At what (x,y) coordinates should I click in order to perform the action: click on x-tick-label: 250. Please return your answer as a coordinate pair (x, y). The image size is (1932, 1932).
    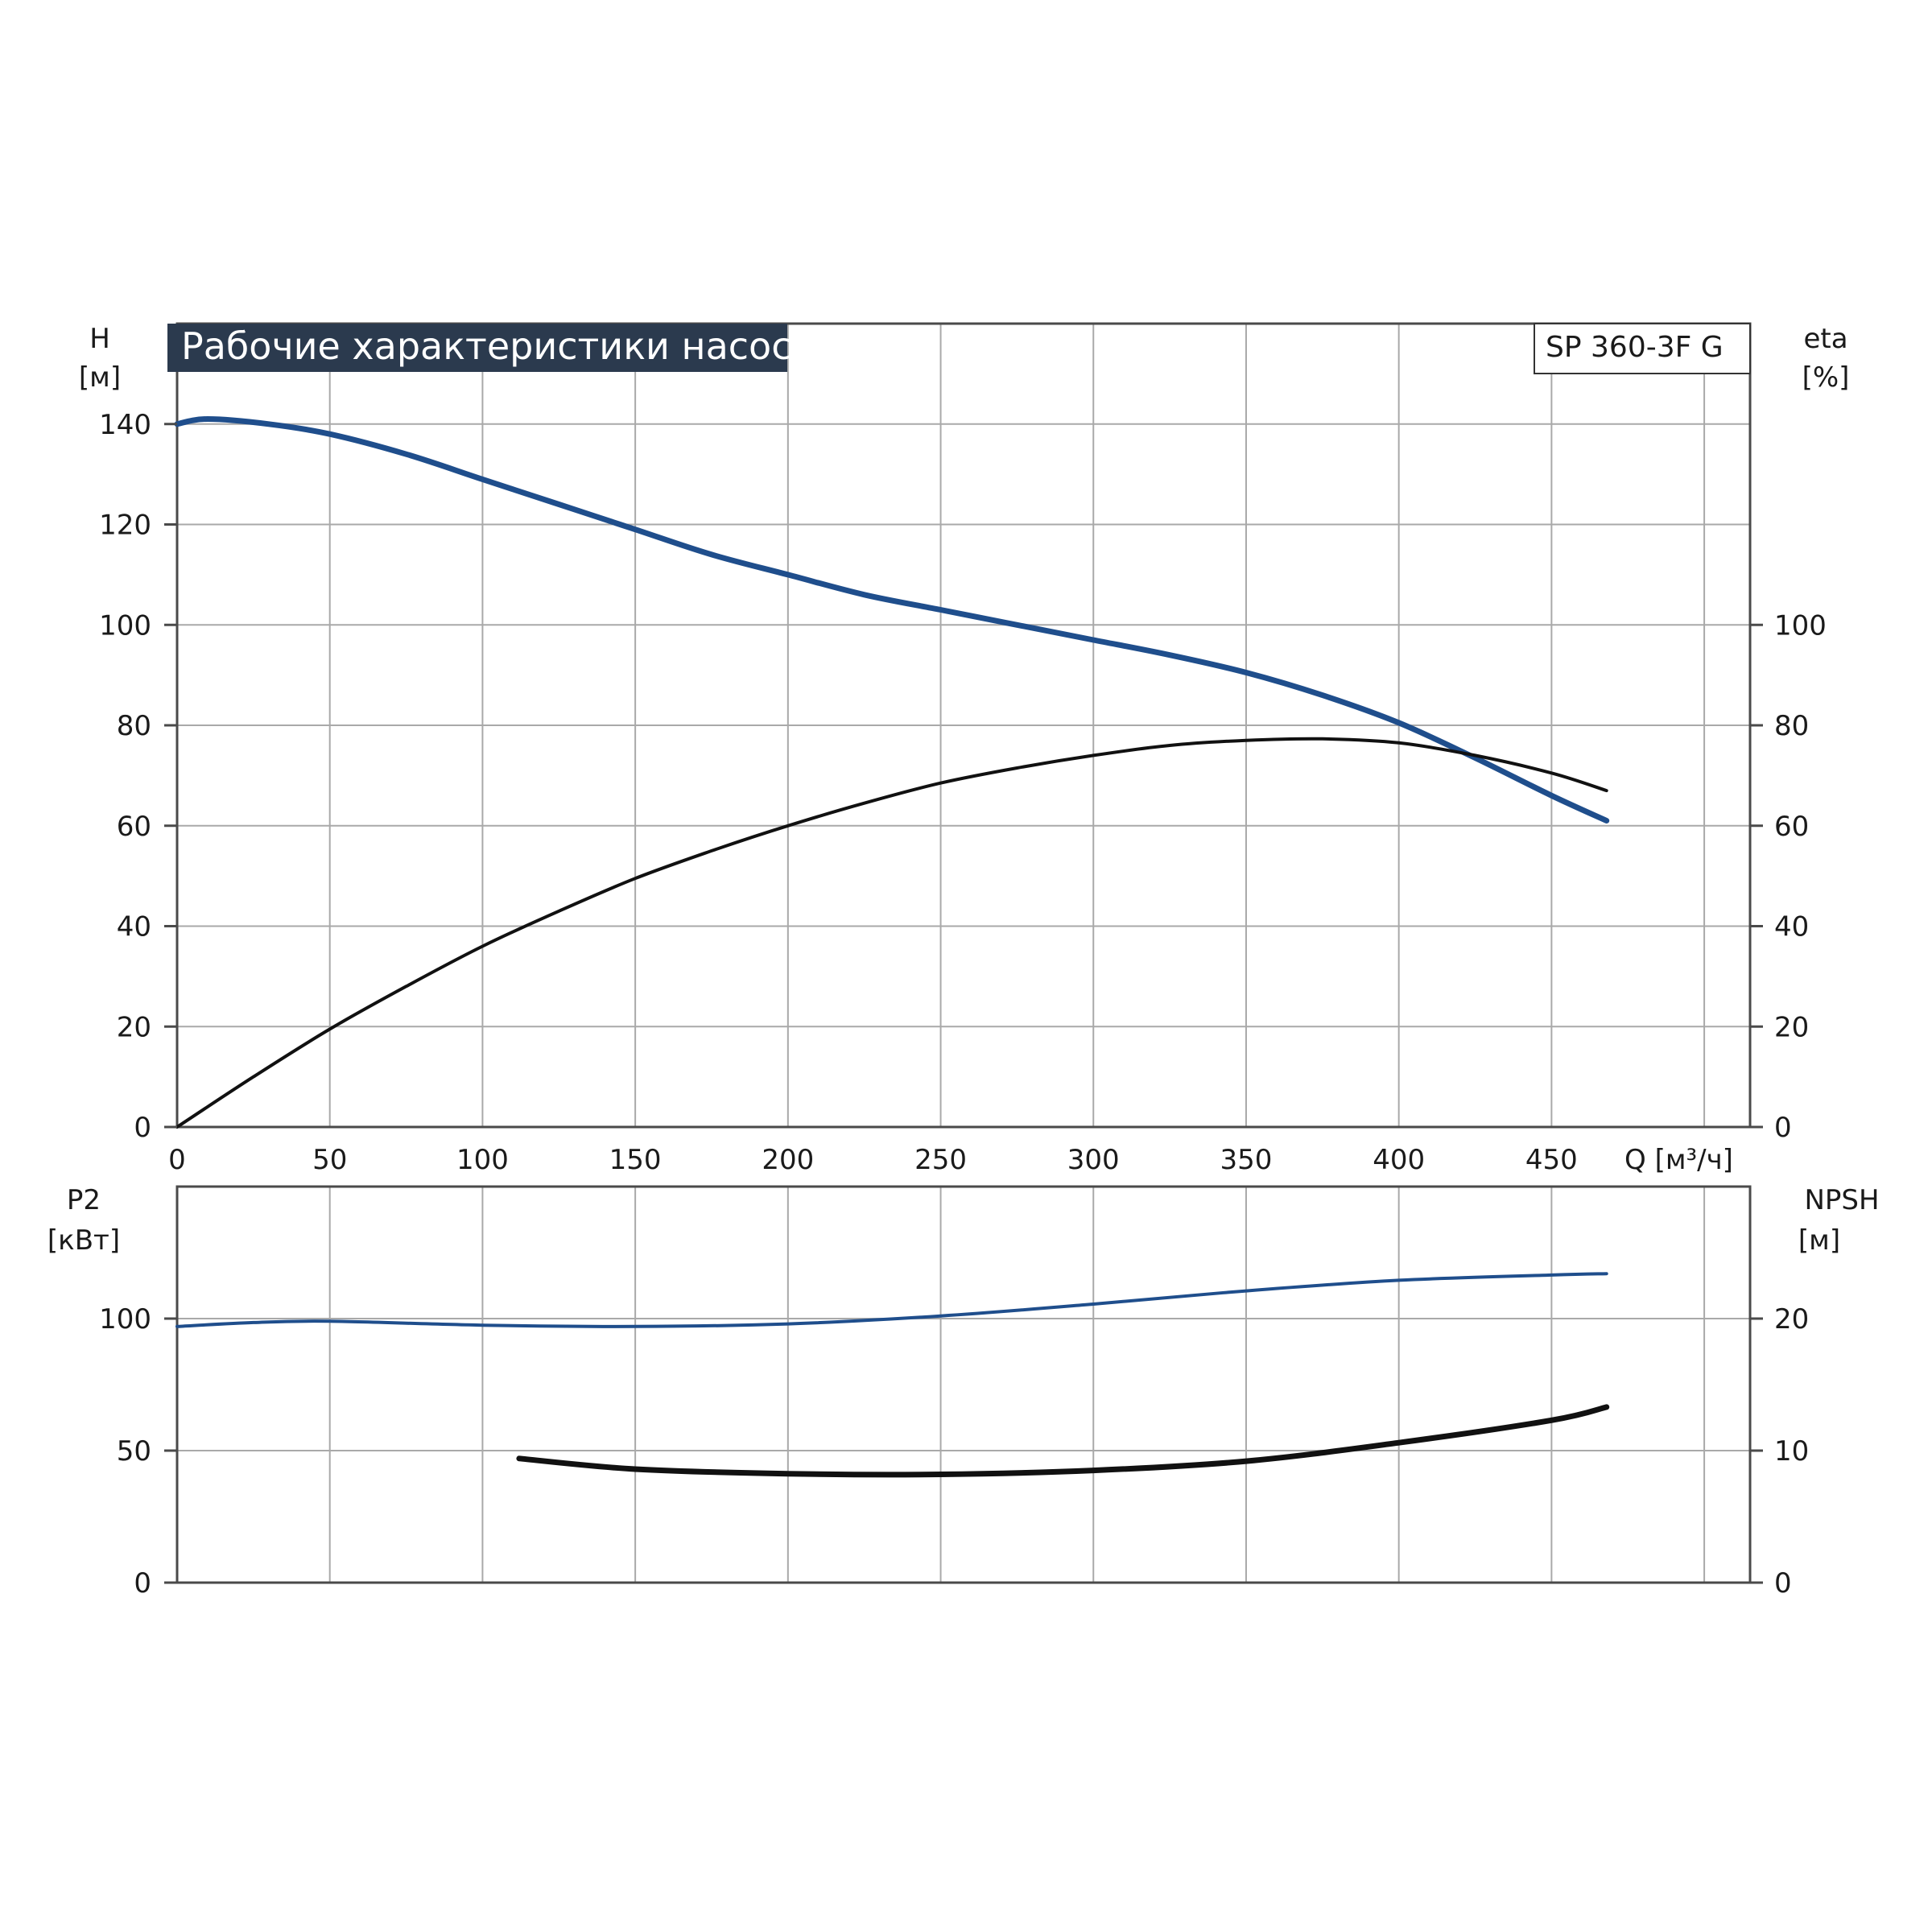
    Looking at the image, I should click on (940, 1160).